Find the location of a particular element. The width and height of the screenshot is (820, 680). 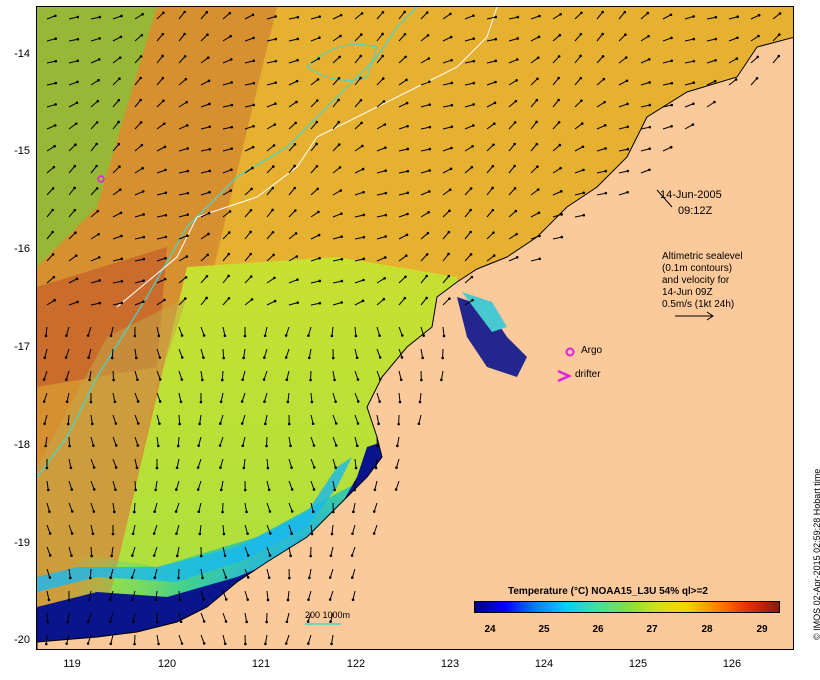

argo-legend-marker is located at coordinates (570, 352).